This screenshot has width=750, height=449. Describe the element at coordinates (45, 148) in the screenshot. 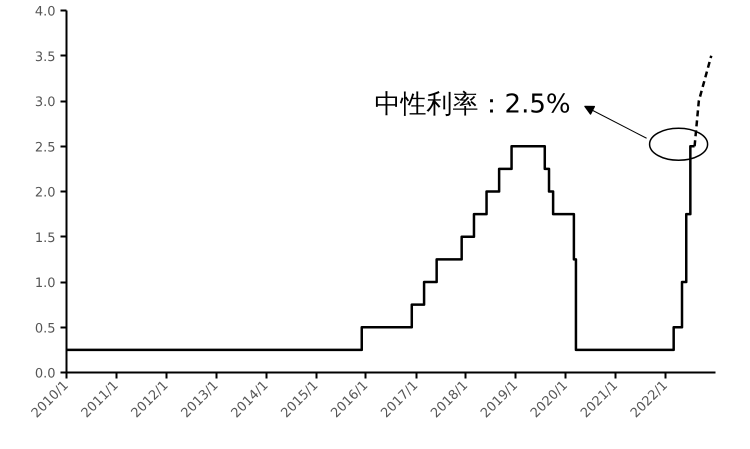

I see `y-tick-label: 2.5` at that location.